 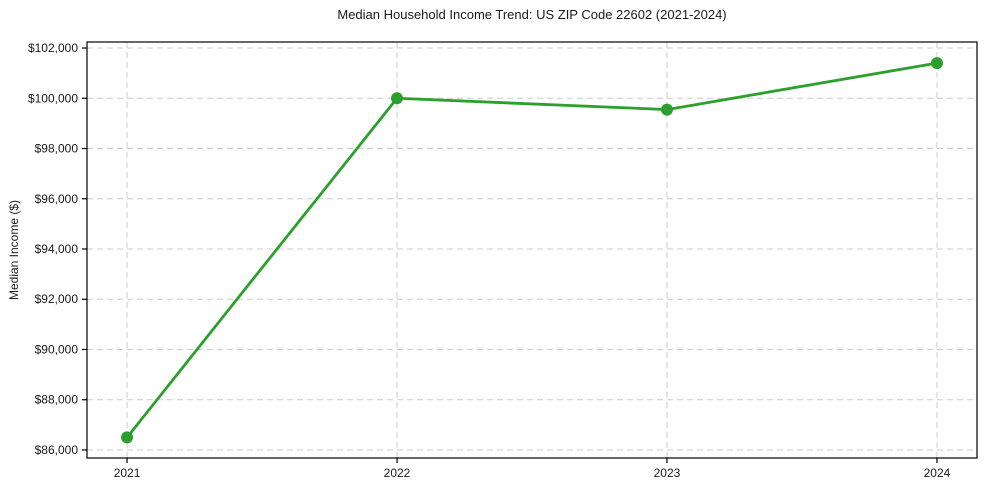 I want to click on y-tick-label: $88,000, so click(x=57, y=400).